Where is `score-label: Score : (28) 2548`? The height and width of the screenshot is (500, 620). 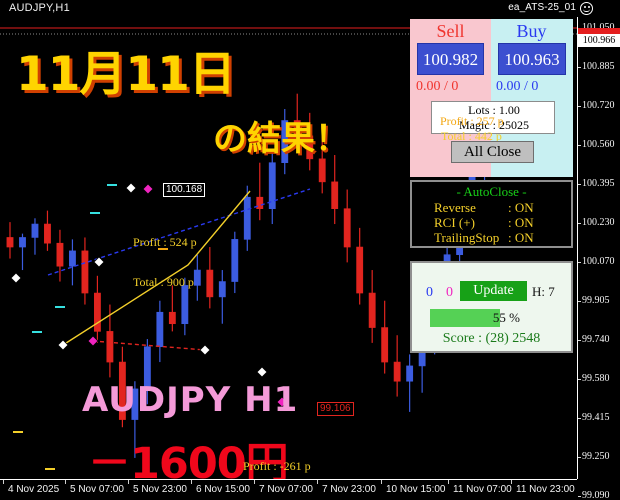
score-label: Score : (28) 2548 is located at coordinates (491, 338).